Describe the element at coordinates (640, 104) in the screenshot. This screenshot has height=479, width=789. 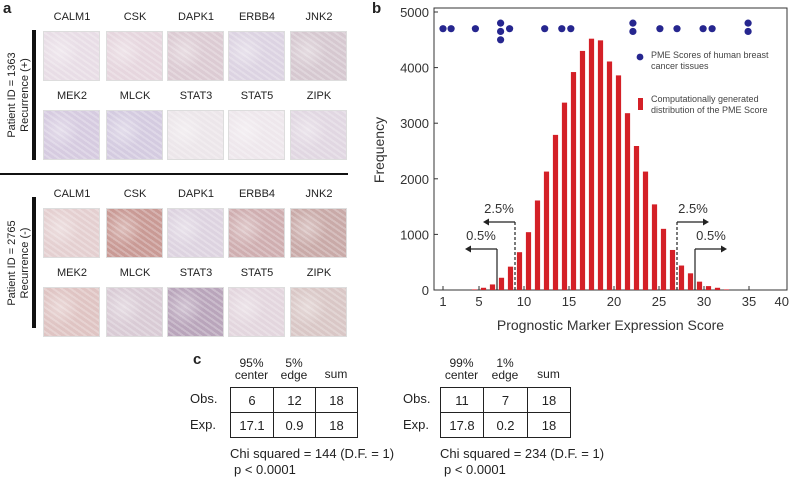
I see `legend-bar-marker` at that location.